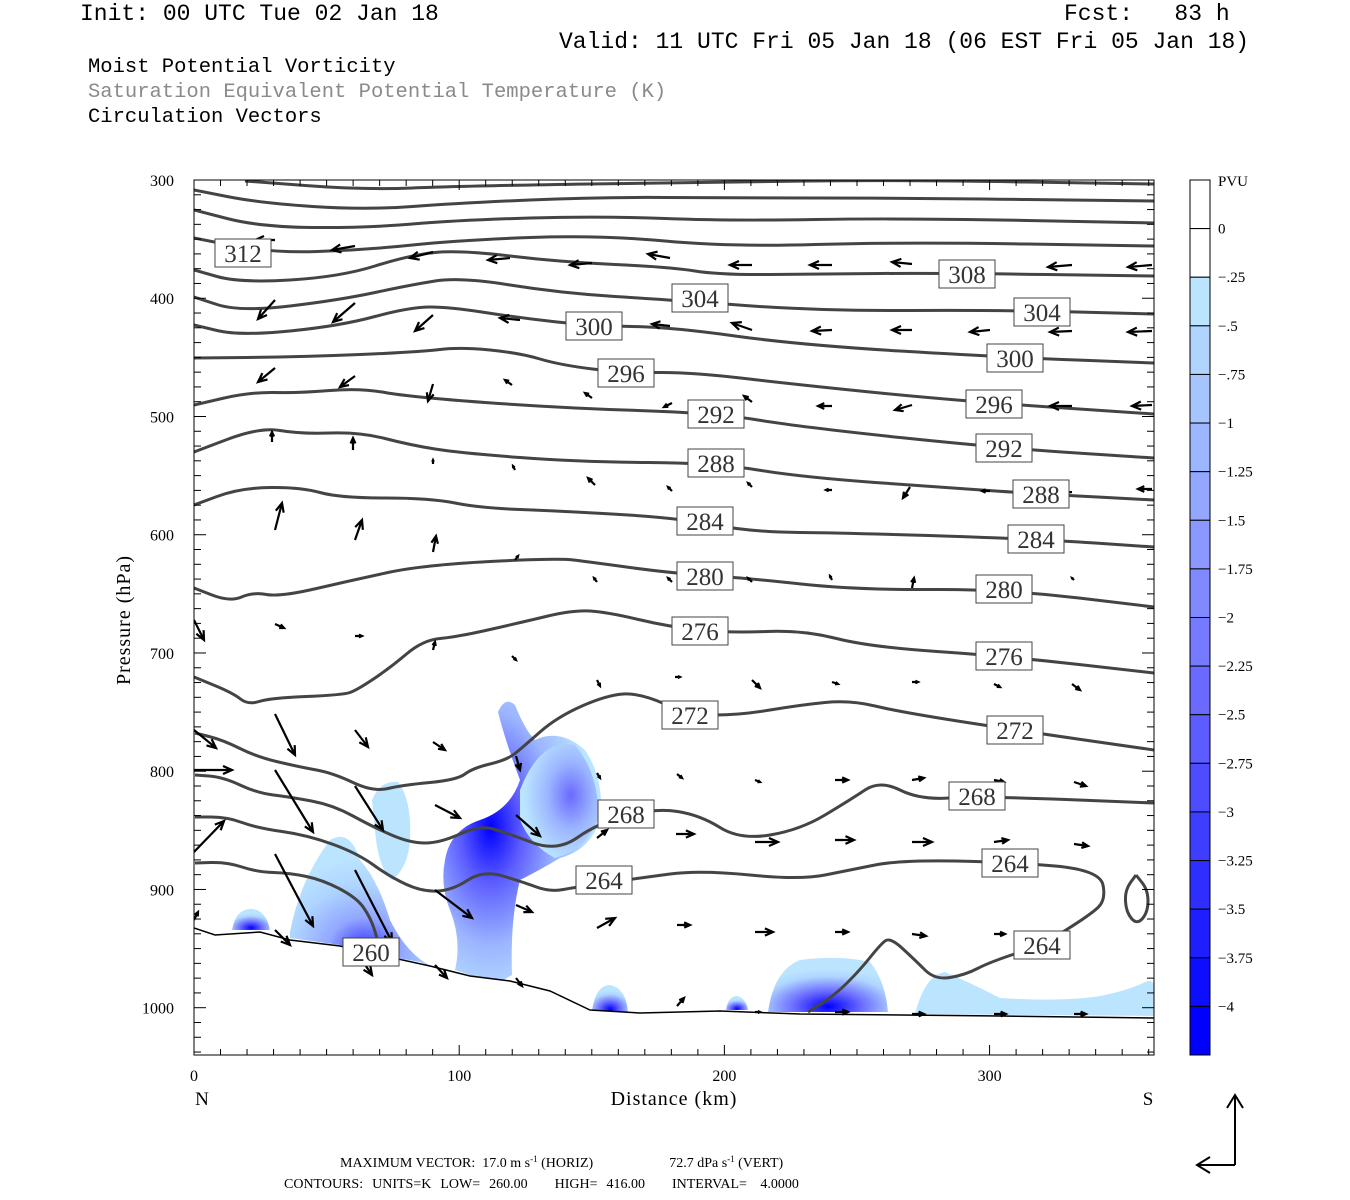 This screenshot has width=1350, height=1200. What do you see at coordinates (724, 1076) in the screenshot?
I see `x-tick-label: 200` at bounding box center [724, 1076].